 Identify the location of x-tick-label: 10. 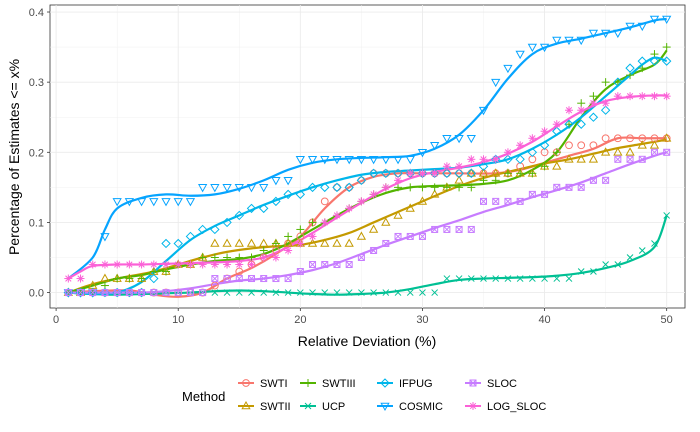
(178, 320).